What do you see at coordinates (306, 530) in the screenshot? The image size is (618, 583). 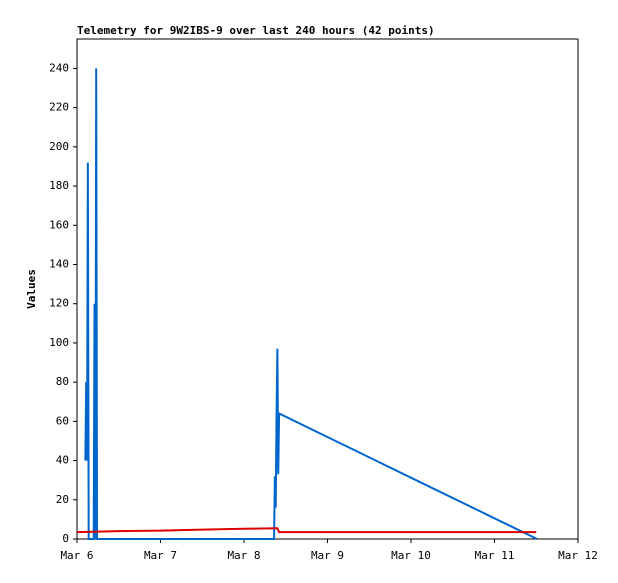 I see `series-line` at bounding box center [306, 530].